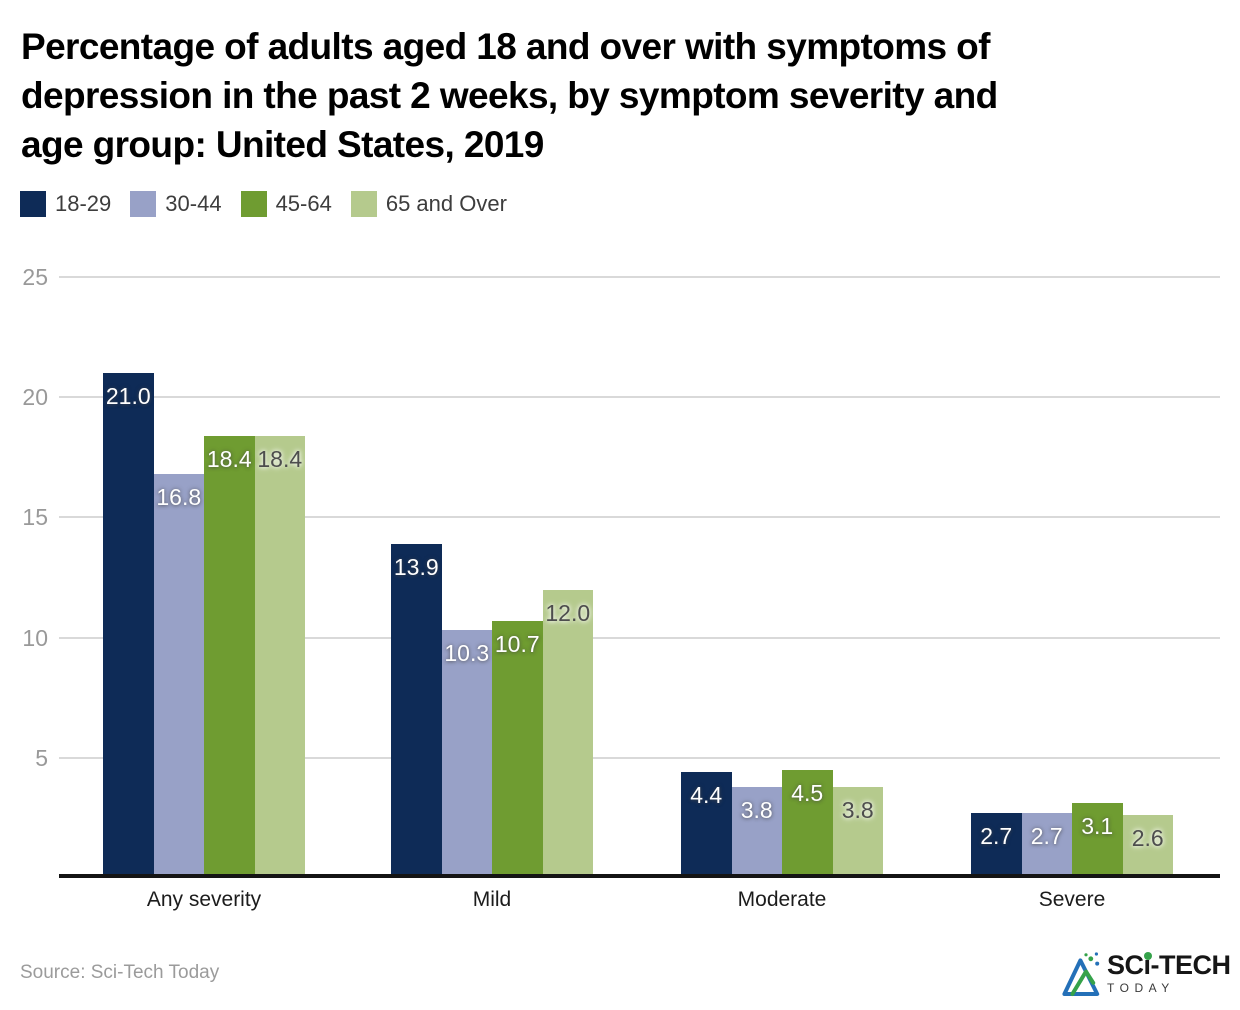 The height and width of the screenshot is (1010, 1240). Describe the element at coordinates (1097, 826) in the screenshot. I see `bar-value-label: 3.1` at that location.